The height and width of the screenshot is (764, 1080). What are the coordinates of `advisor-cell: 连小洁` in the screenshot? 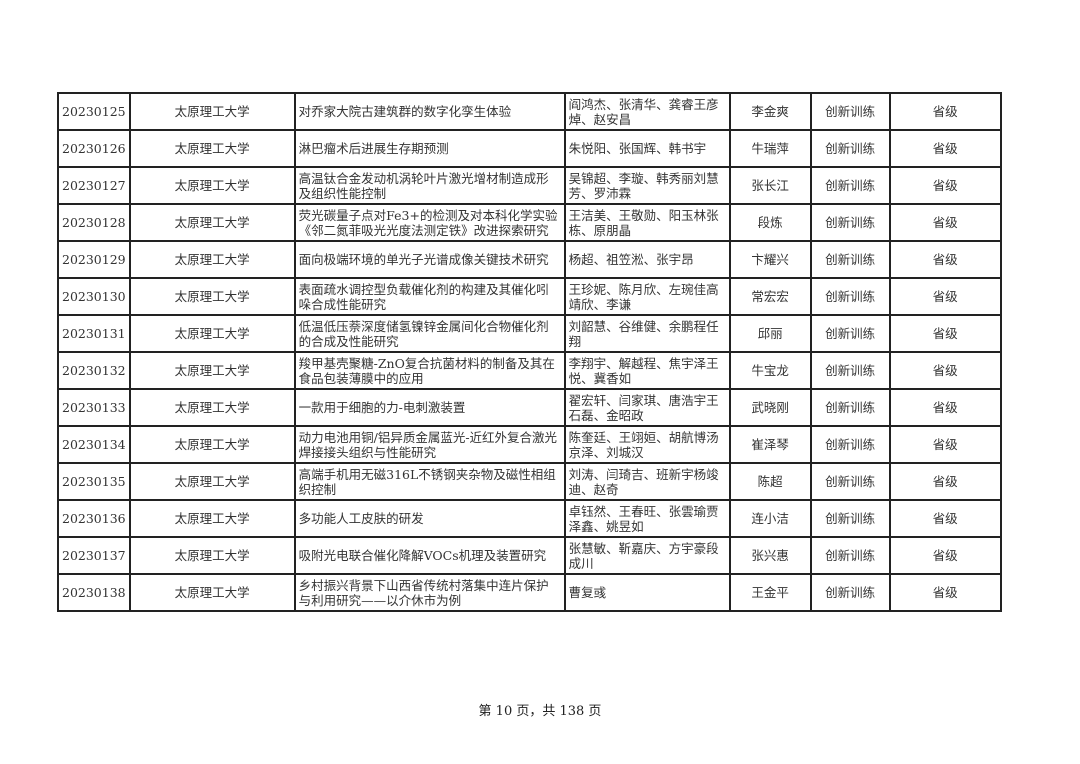 It's located at (770, 518).